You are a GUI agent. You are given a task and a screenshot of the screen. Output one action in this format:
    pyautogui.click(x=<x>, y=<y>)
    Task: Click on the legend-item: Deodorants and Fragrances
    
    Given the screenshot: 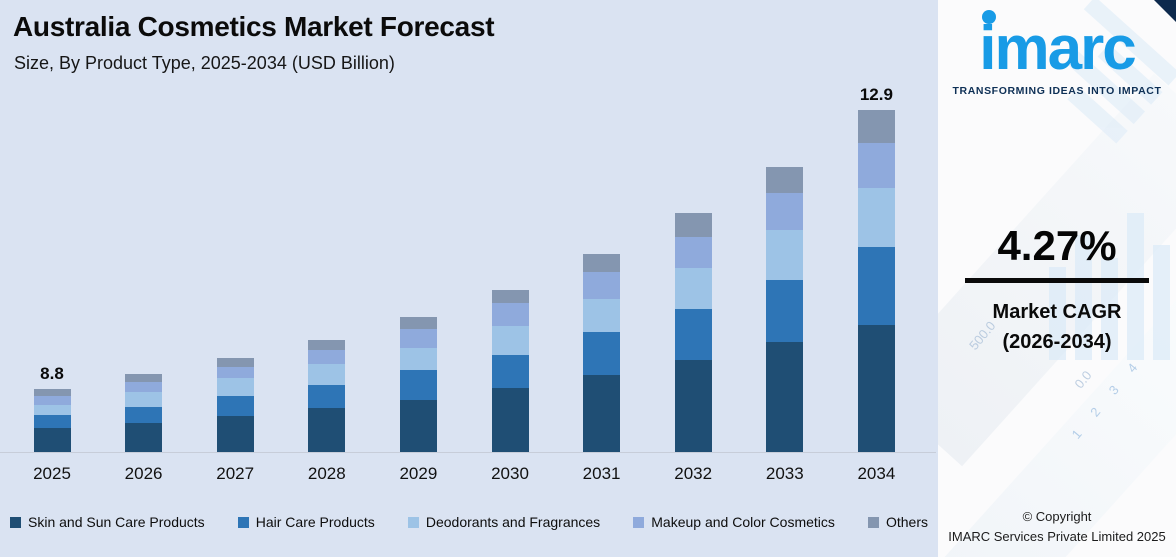 What is the action you would take?
    pyautogui.click(x=504, y=522)
    